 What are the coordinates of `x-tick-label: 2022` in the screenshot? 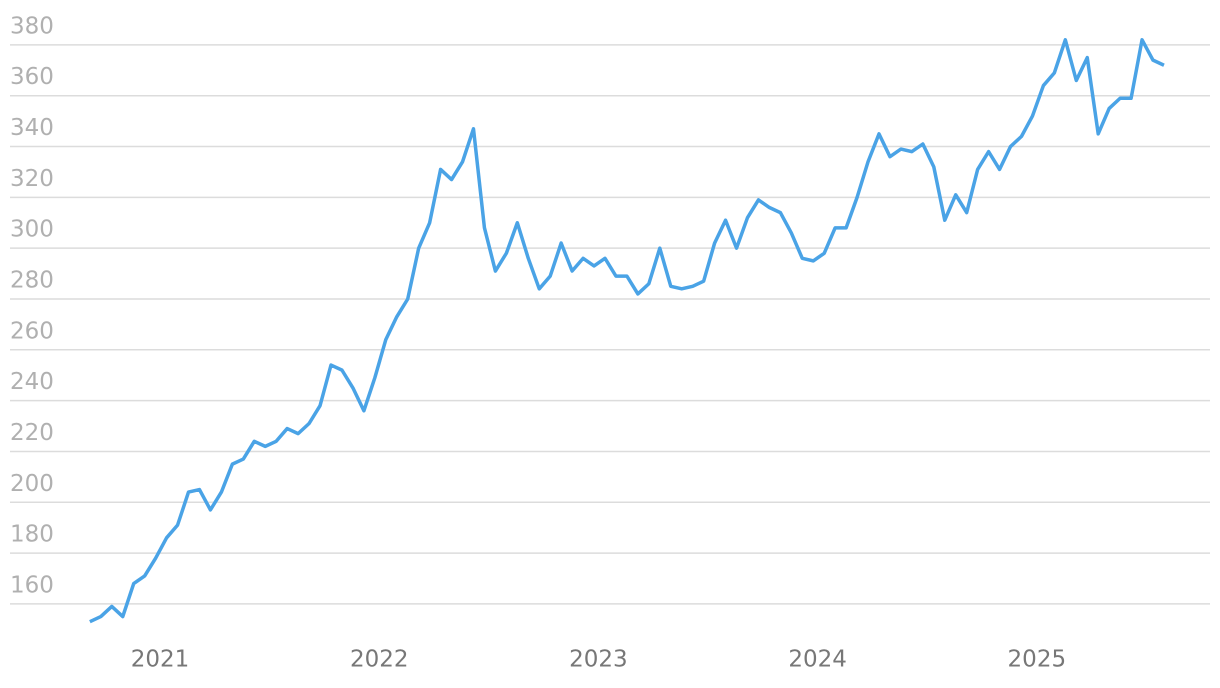 It's located at (379, 660).